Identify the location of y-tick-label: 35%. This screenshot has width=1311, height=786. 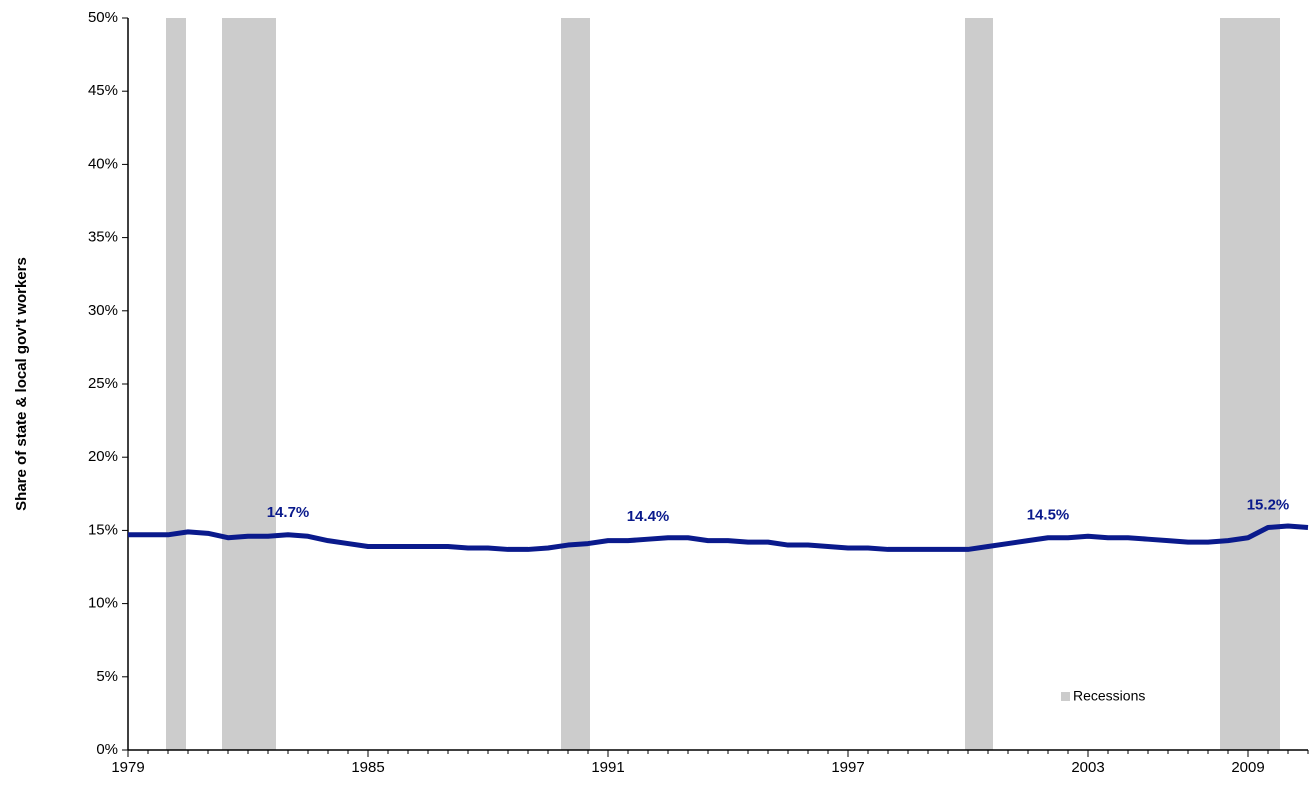
(103, 237).